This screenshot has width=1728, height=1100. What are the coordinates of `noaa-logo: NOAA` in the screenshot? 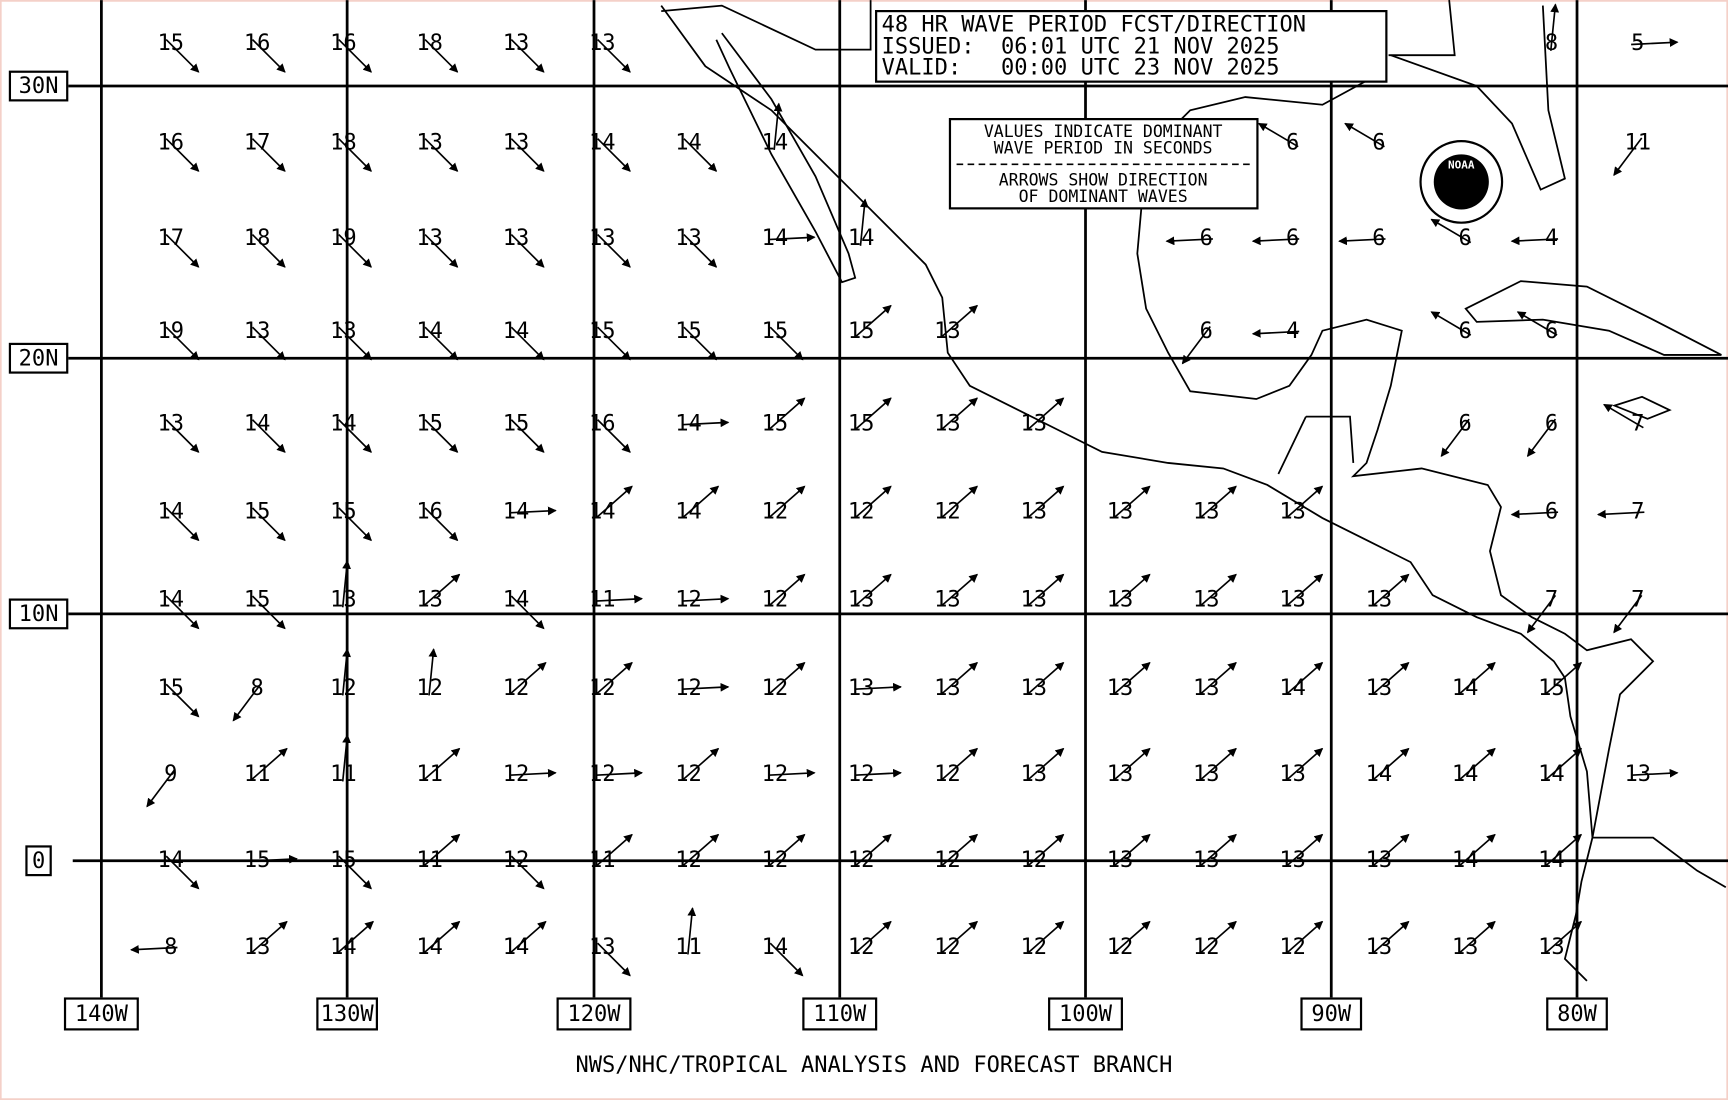 It's located at (1461, 182).